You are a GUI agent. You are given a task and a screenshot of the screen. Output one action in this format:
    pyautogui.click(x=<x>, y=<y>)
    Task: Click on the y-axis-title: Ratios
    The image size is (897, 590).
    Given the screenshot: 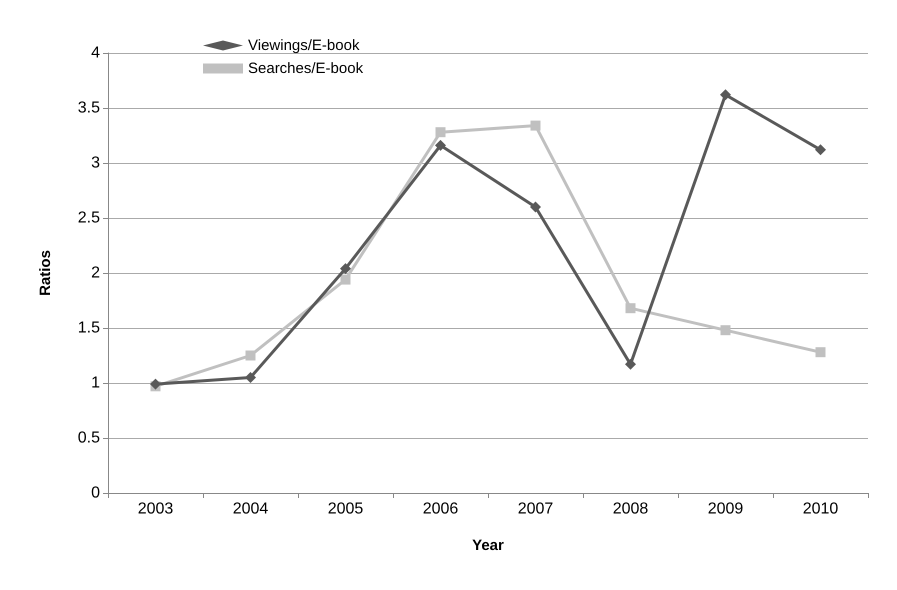 What is the action you would take?
    pyautogui.click(x=45, y=273)
    